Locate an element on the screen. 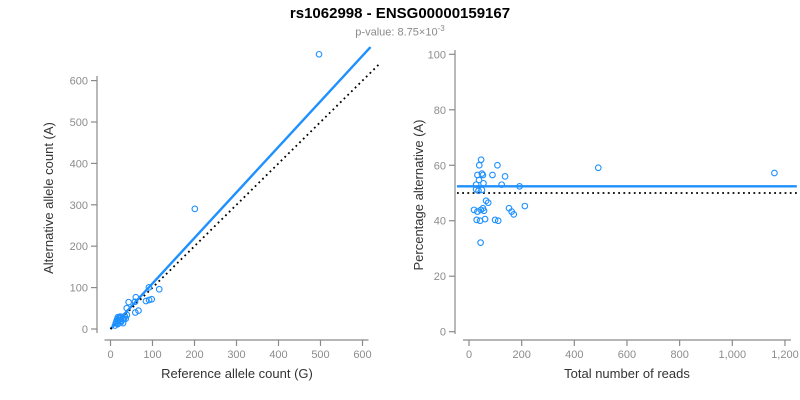 The image size is (800, 400). y-tick-label: 500 is located at coordinates (79, 123).